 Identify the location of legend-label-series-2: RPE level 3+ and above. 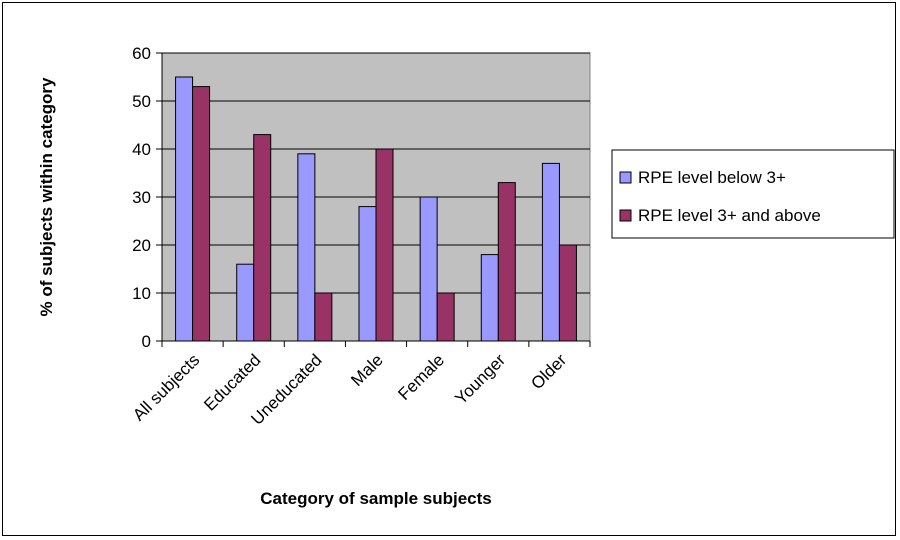
(729, 215).